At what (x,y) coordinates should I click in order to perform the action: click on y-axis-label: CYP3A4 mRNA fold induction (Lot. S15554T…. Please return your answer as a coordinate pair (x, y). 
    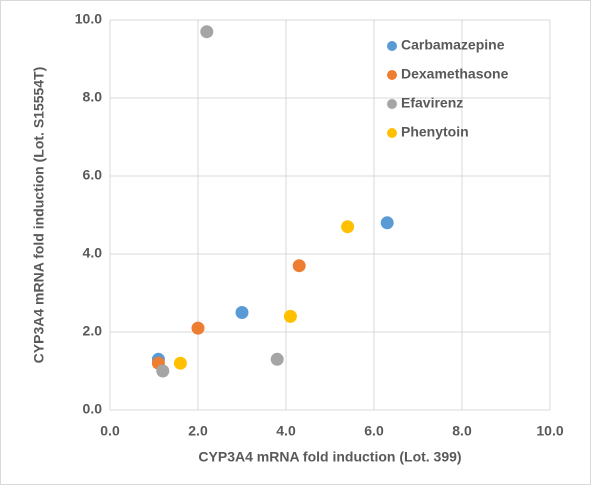
    Looking at the image, I should click on (39, 215).